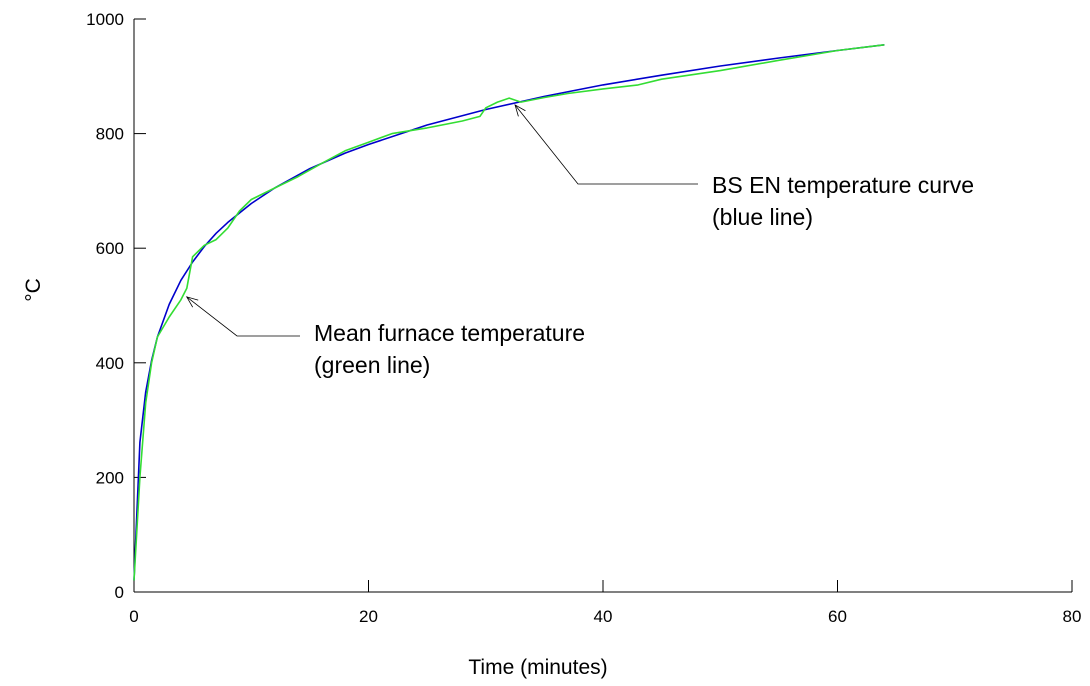 This screenshot has height=686, width=1090. Describe the element at coordinates (368, 616) in the screenshot. I see `x-tick-label: 20` at that location.